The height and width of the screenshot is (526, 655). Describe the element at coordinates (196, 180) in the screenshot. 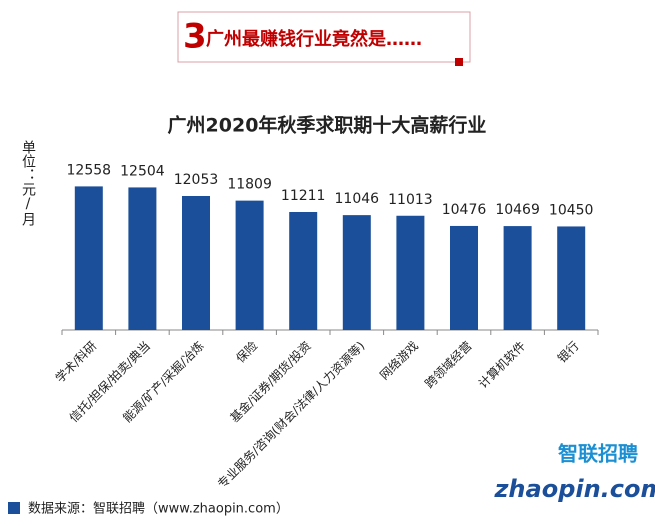

I see `value-label: 12053` at that location.